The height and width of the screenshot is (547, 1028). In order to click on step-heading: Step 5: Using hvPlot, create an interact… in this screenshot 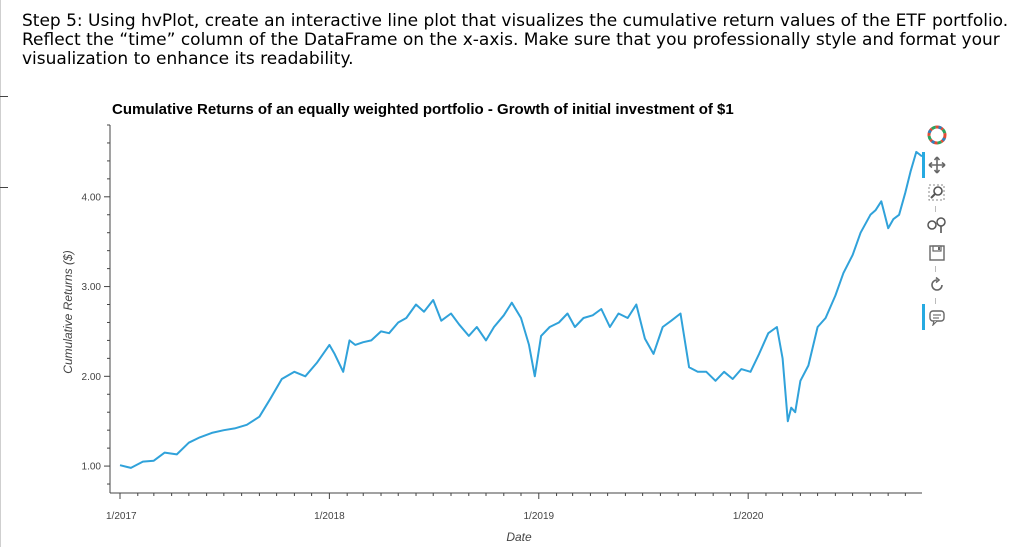, I will do `click(515, 40)`.